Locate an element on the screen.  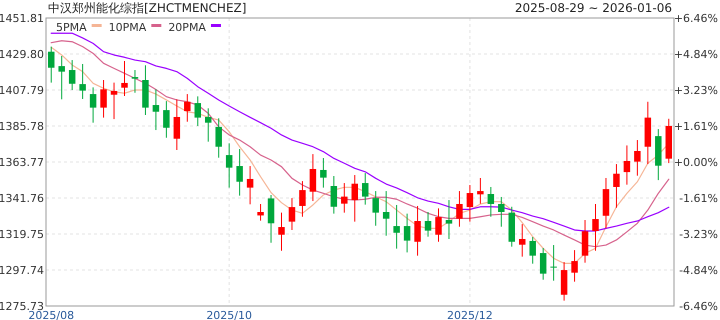
y2-tick-label: +3.23% is located at coordinates (696, 90).